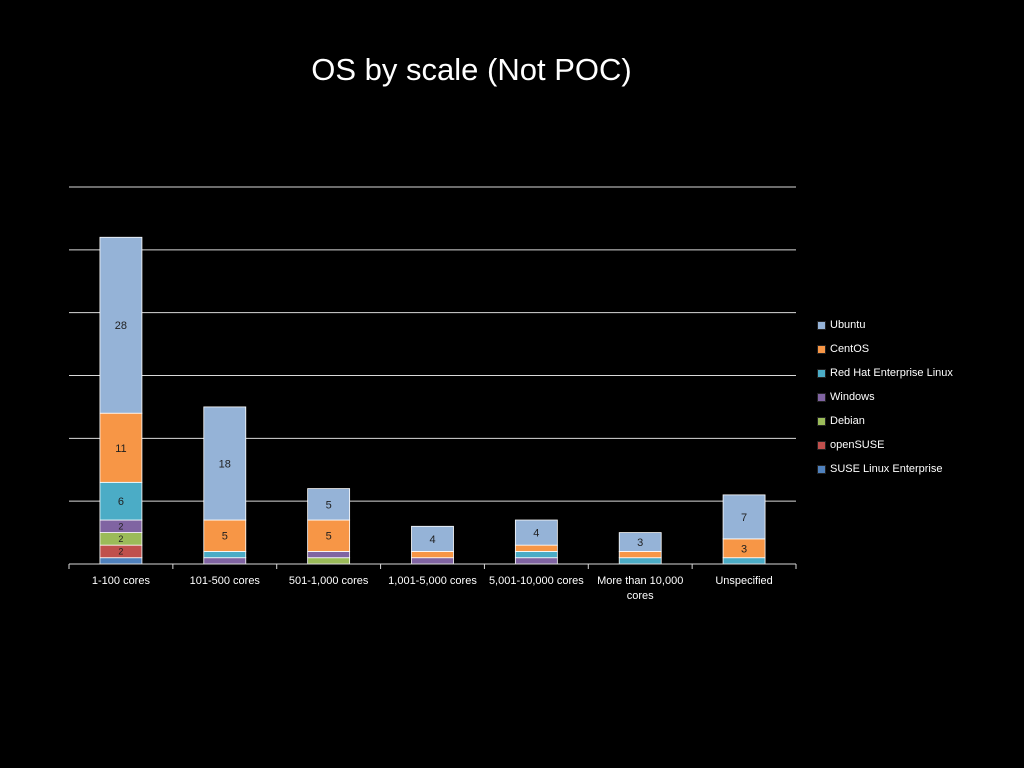 The image size is (1024, 768). I want to click on data-label: 28, so click(121, 326).